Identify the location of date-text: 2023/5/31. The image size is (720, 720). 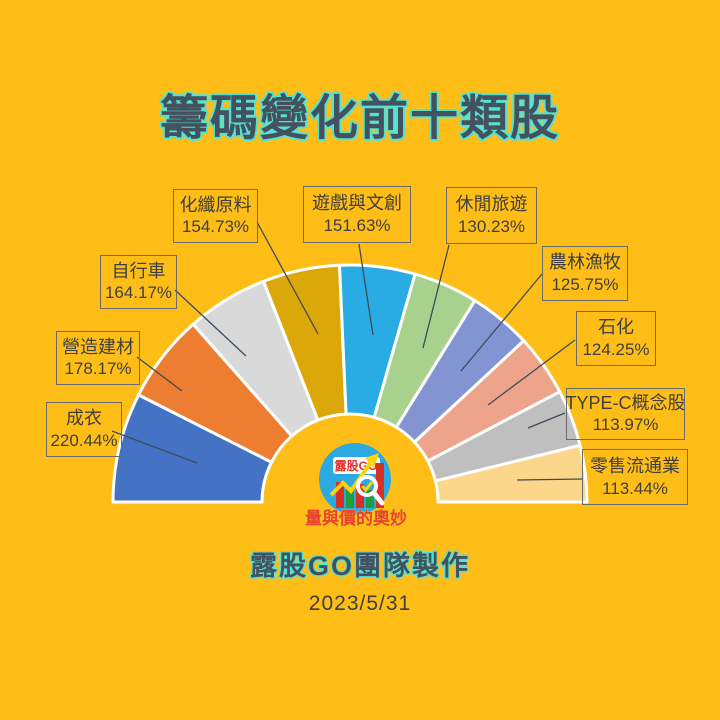
(360, 603).